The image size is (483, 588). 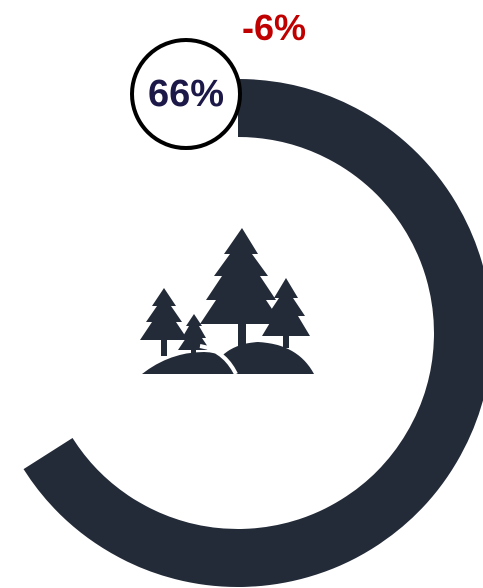 What do you see at coordinates (227, 301) in the screenshot?
I see `forest-icon` at bounding box center [227, 301].